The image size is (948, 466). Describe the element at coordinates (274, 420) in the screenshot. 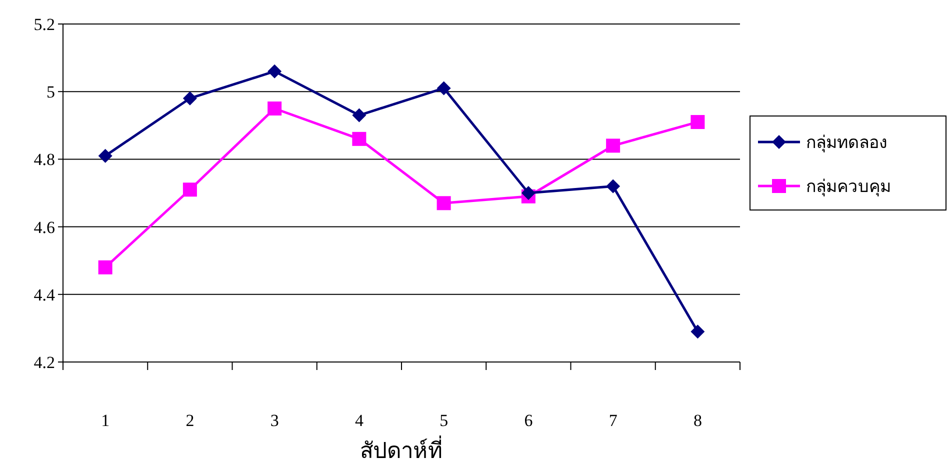

I see `x-tick-label: 3` at that location.